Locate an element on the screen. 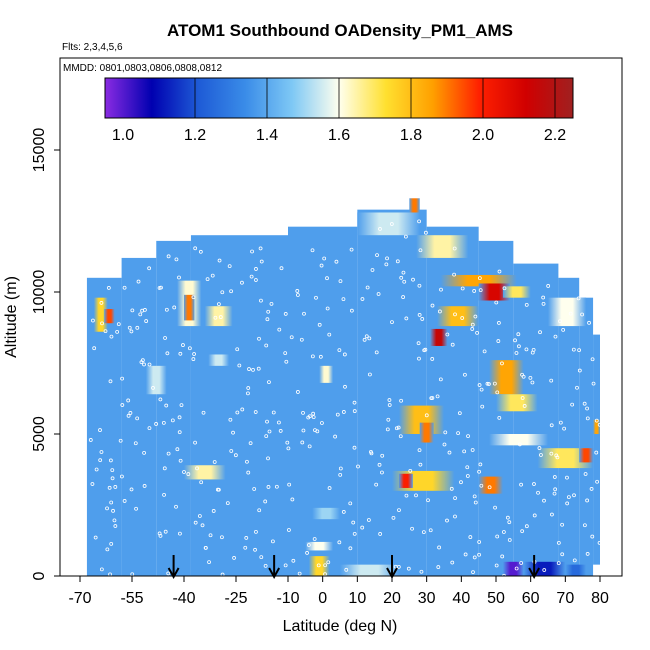 This screenshot has height=650, width=650. chart-title: ATOM1 Southbound OADensity_PM1_AMS is located at coordinates (340, 30).